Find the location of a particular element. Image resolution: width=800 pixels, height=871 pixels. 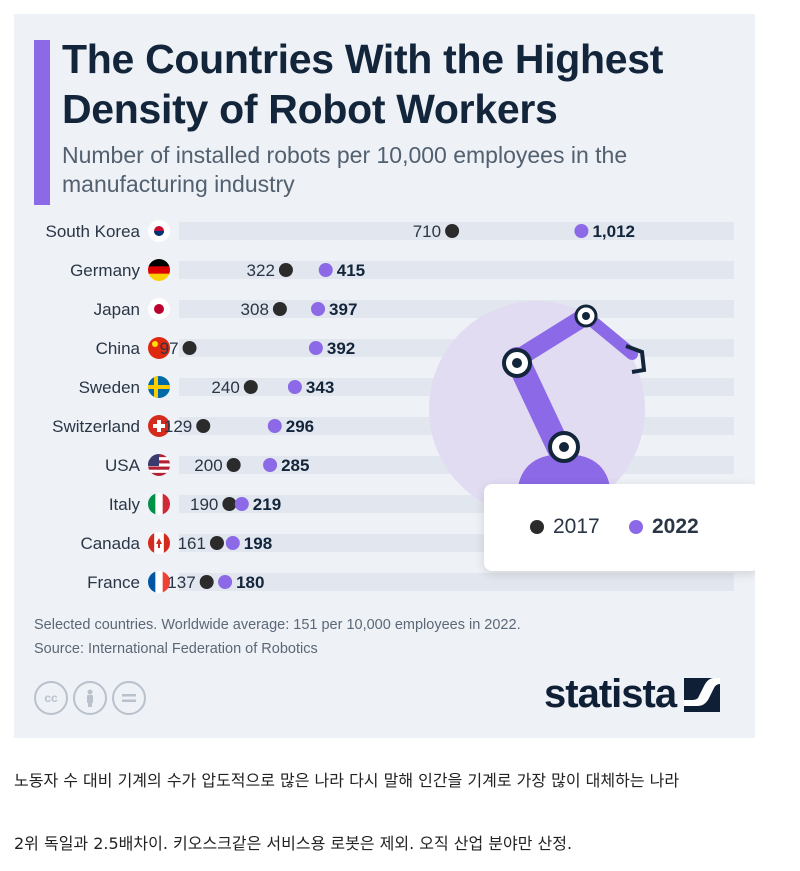

brand-name: statista is located at coordinates (610, 694).